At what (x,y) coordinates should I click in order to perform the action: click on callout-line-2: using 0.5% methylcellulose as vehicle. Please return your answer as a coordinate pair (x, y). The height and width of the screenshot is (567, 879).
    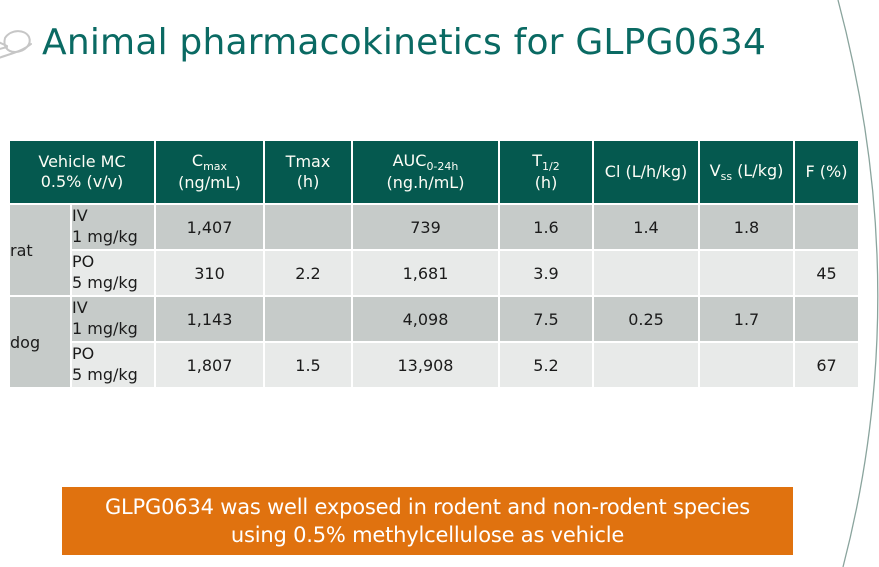
    Looking at the image, I should click on (427, 535).